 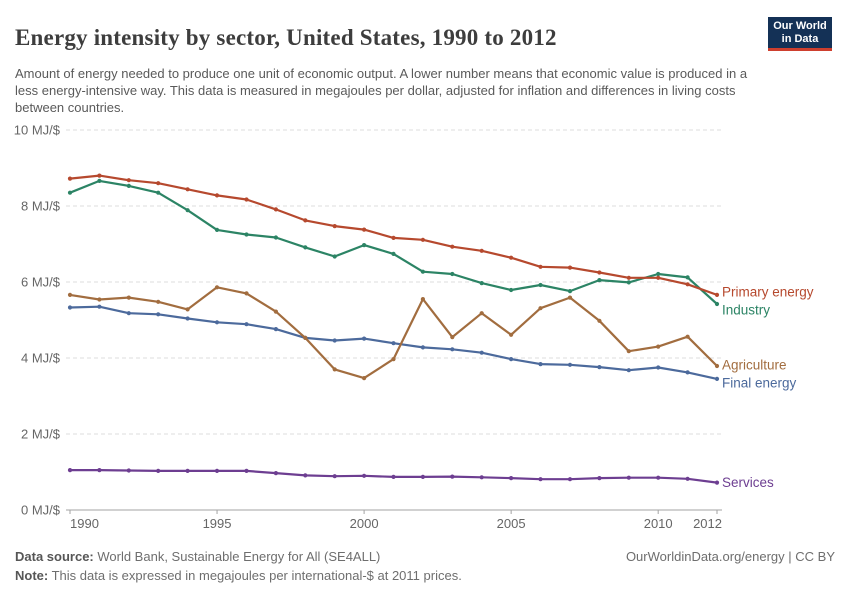 What do you see at coordinates (128, 180) in the screenshot?
I see `data-point-primary-energy-1992` at bounding box center [128, 180].